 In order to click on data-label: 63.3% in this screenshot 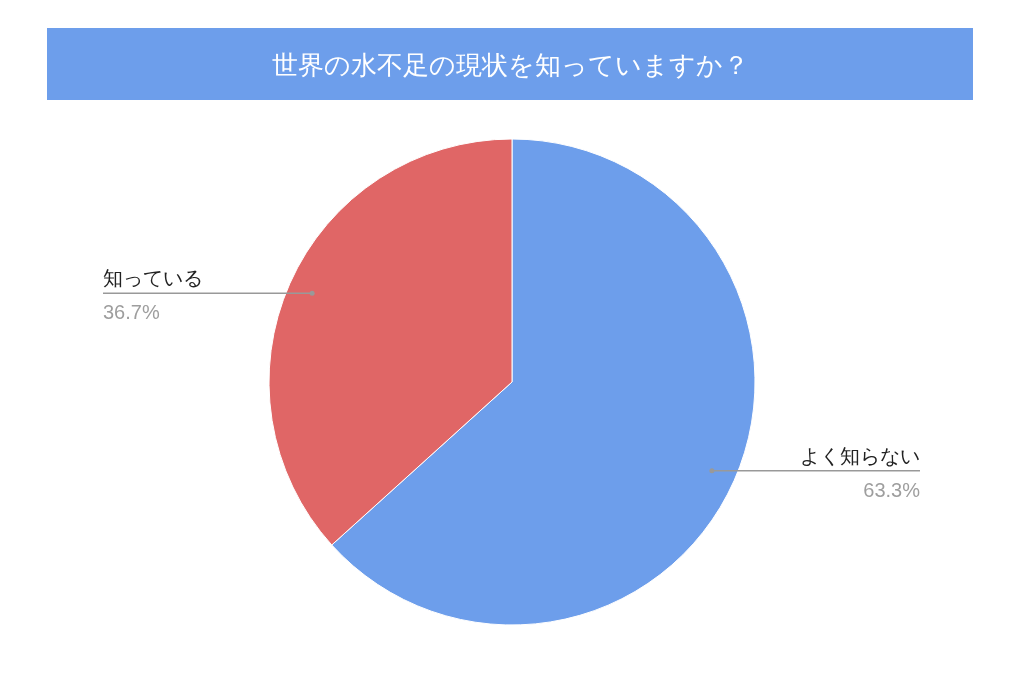, I will do `click(892, 489)`.